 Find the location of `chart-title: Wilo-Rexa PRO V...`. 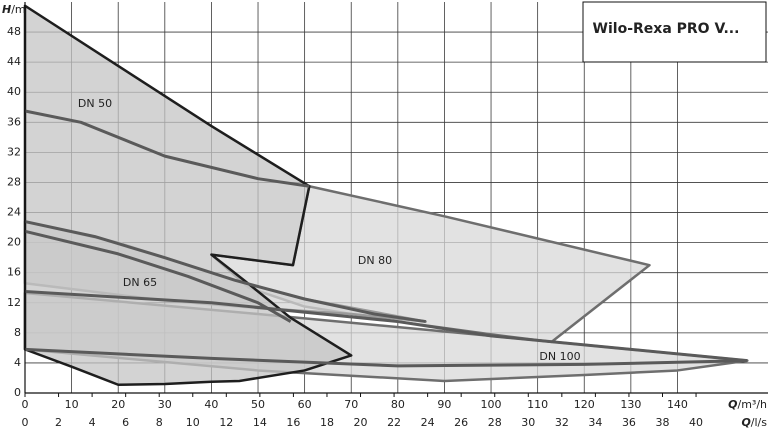

chart-title: Wilo-Rexa PRO V... is located at coordinates (666, 29).